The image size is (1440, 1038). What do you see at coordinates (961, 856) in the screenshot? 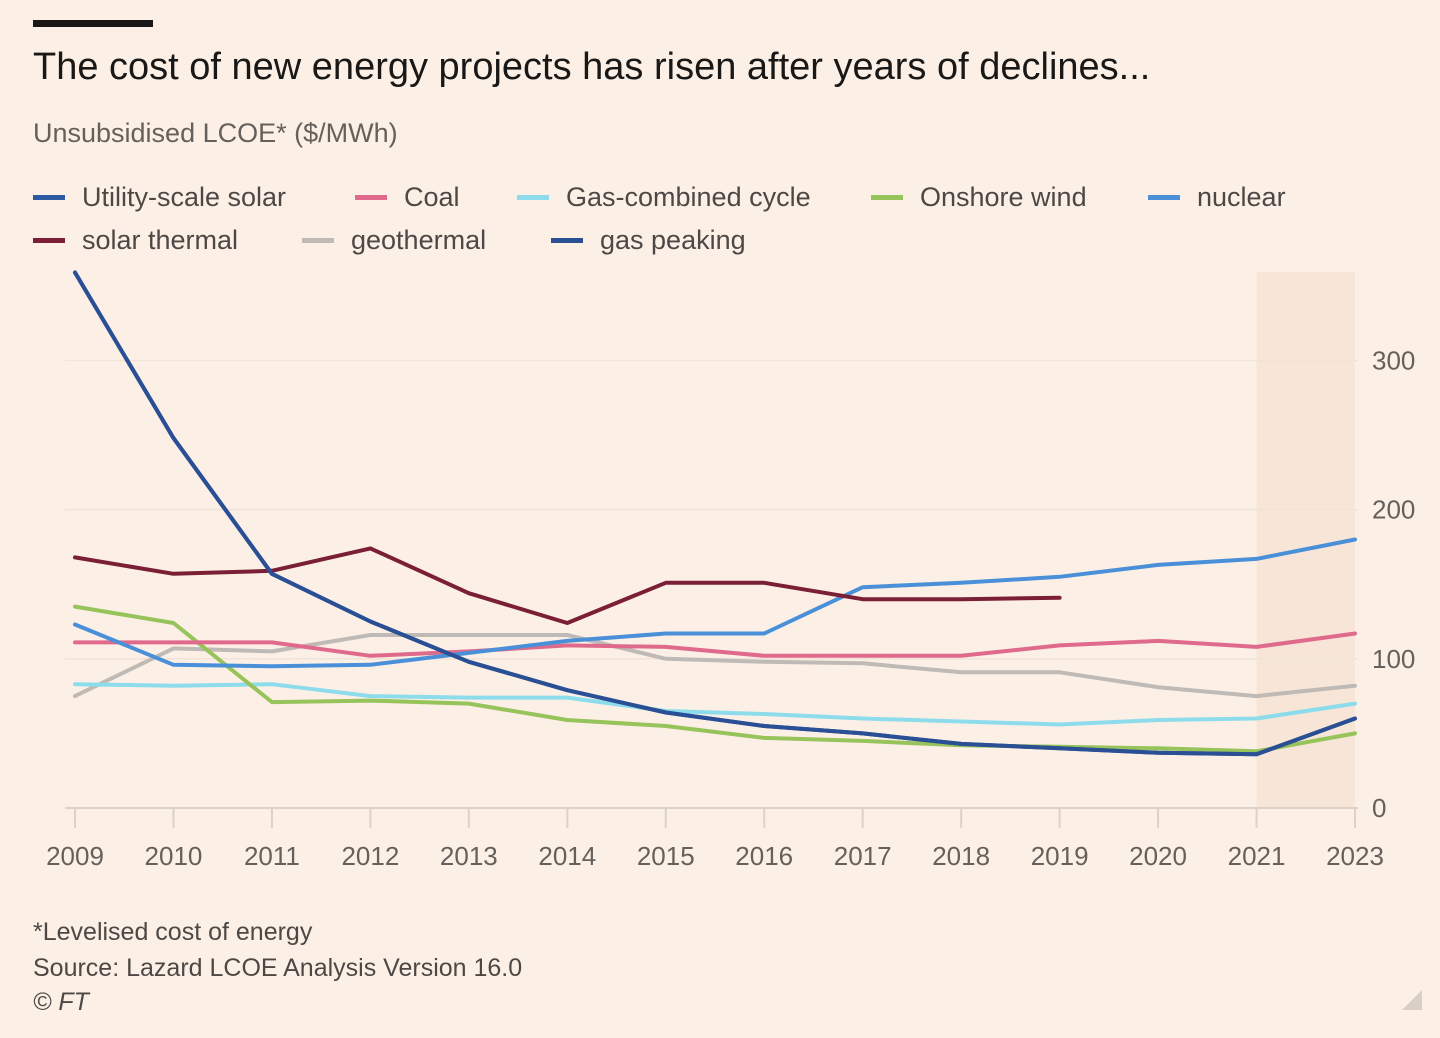
I see `x-tick-label: 2018` at bounding box center [961, 856].